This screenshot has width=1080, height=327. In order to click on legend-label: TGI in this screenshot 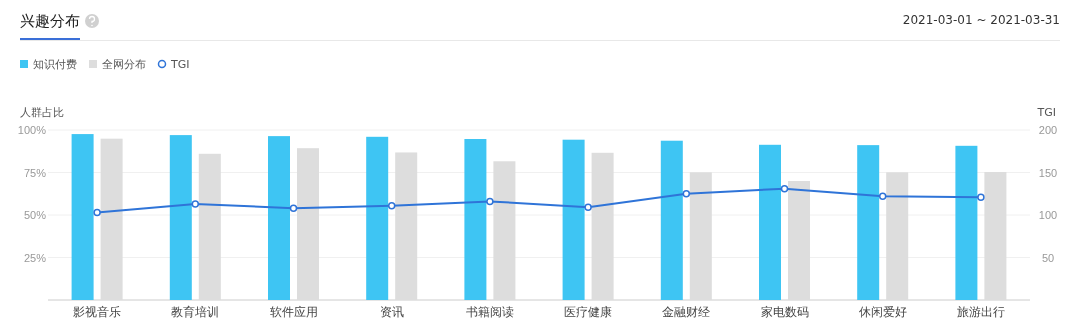, I will do `click(180, 64)`.